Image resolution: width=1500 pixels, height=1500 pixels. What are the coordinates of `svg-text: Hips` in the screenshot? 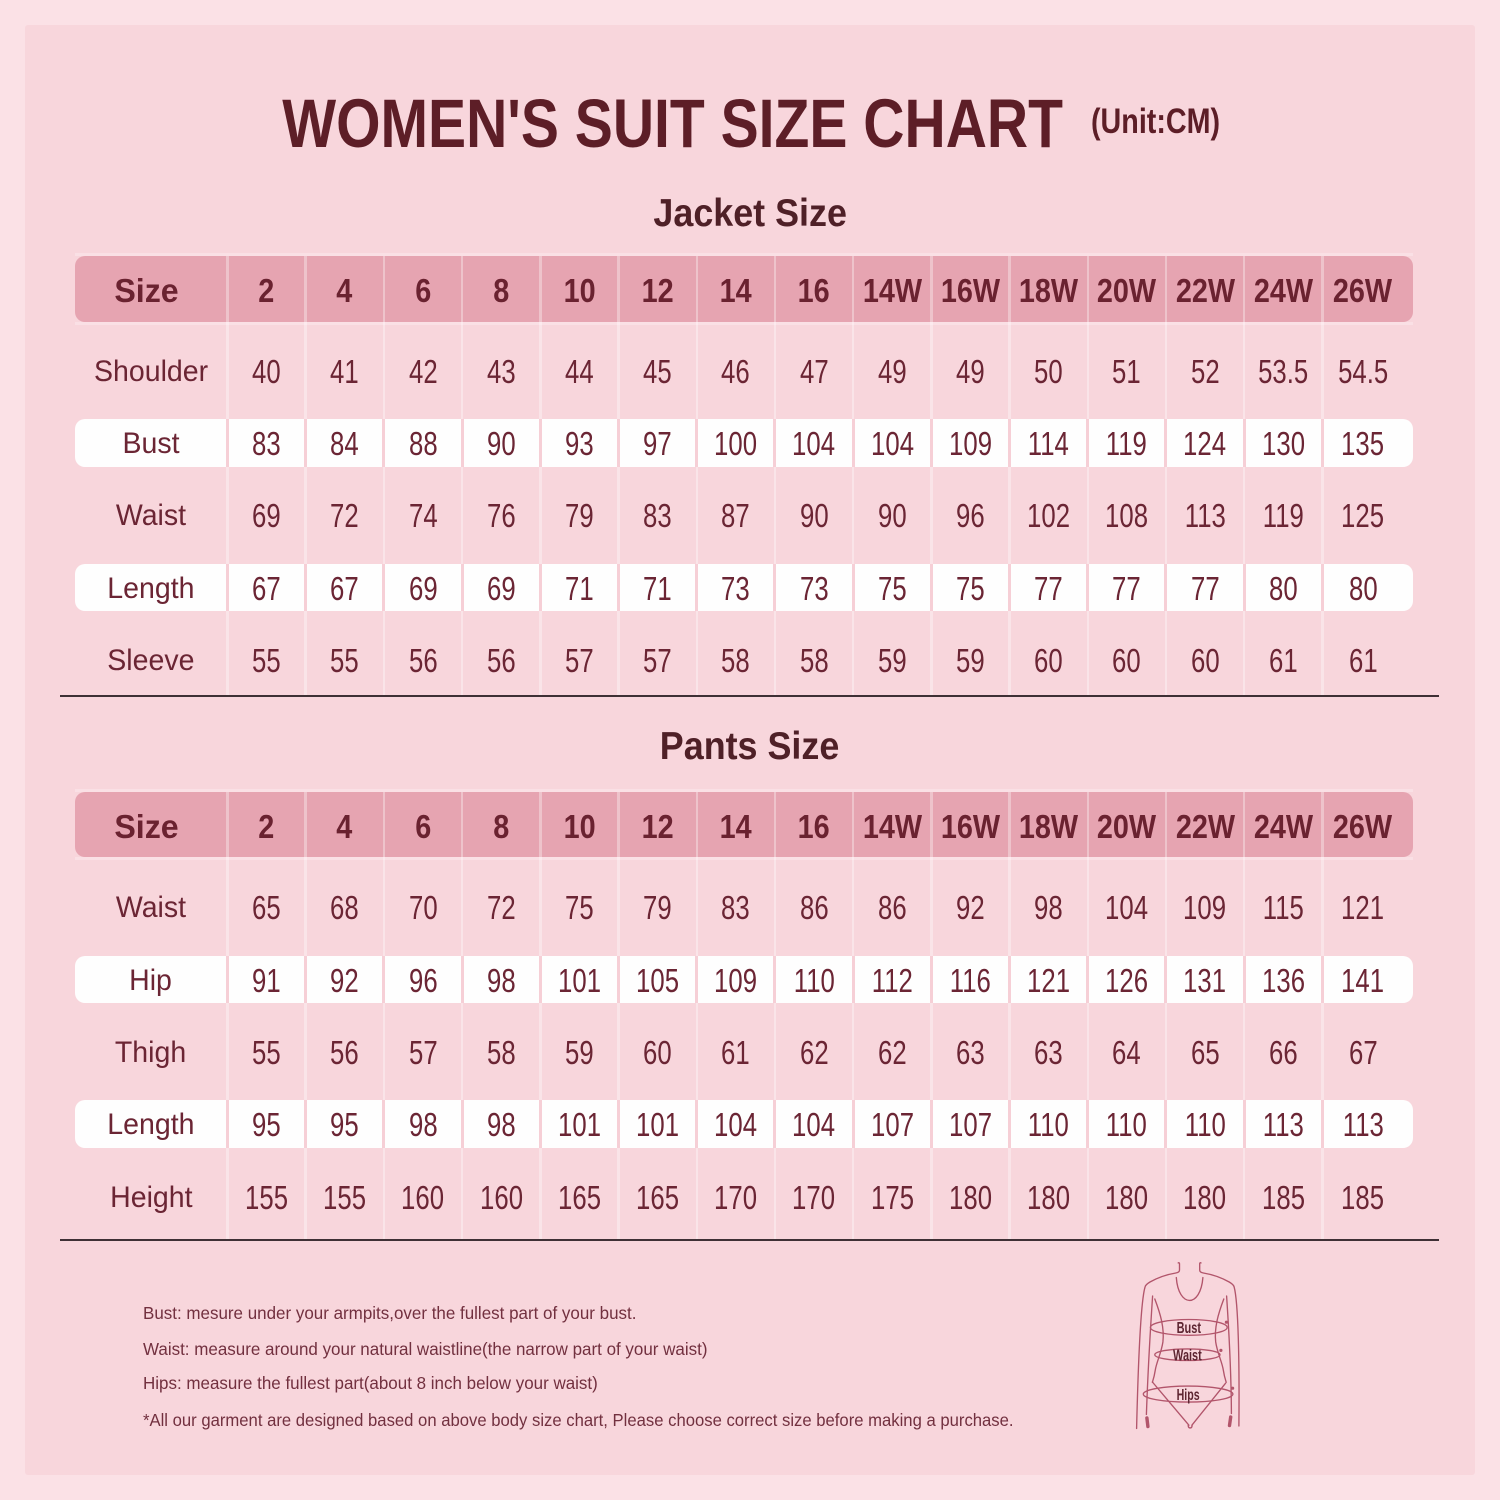 It's located at (1188, 1395).